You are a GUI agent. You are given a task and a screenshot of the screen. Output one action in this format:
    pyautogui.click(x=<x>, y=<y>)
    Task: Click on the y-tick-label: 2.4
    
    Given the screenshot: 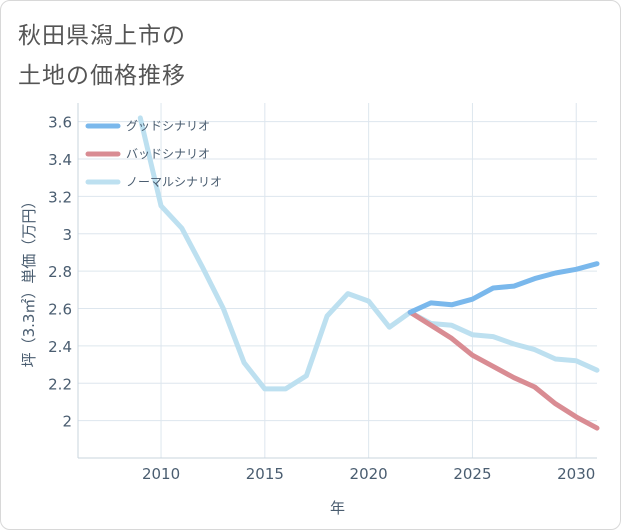 What is the action you would take?
    pyautogui.click(x=60, y=347)
    